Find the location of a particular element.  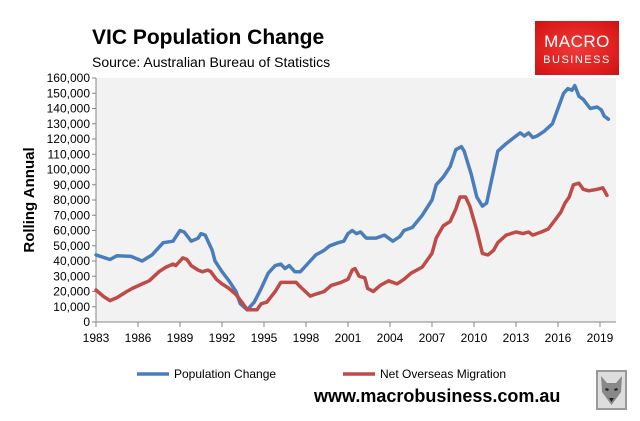

y-tick-label: 160,000 is located at coordinates (69, 78).